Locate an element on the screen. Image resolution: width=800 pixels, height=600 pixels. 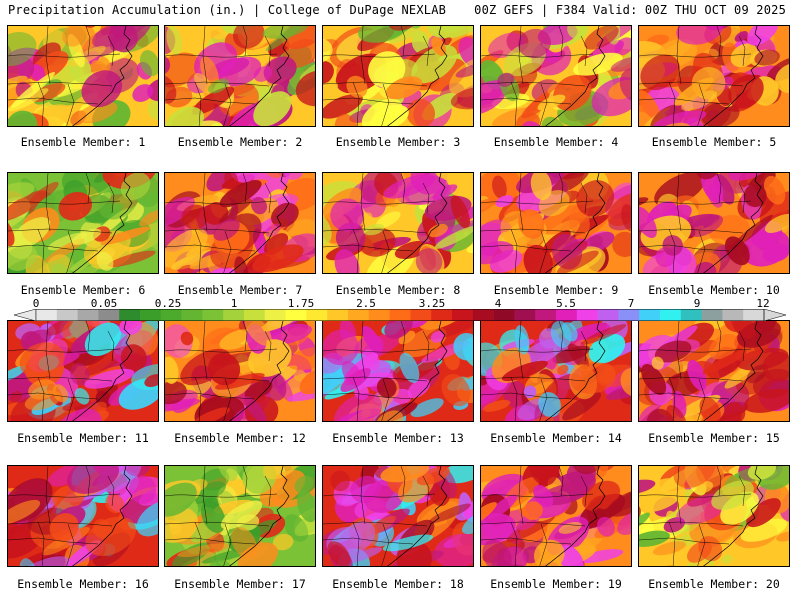
colorbar-tick-label: 9 is located at coordinates (697, 303).